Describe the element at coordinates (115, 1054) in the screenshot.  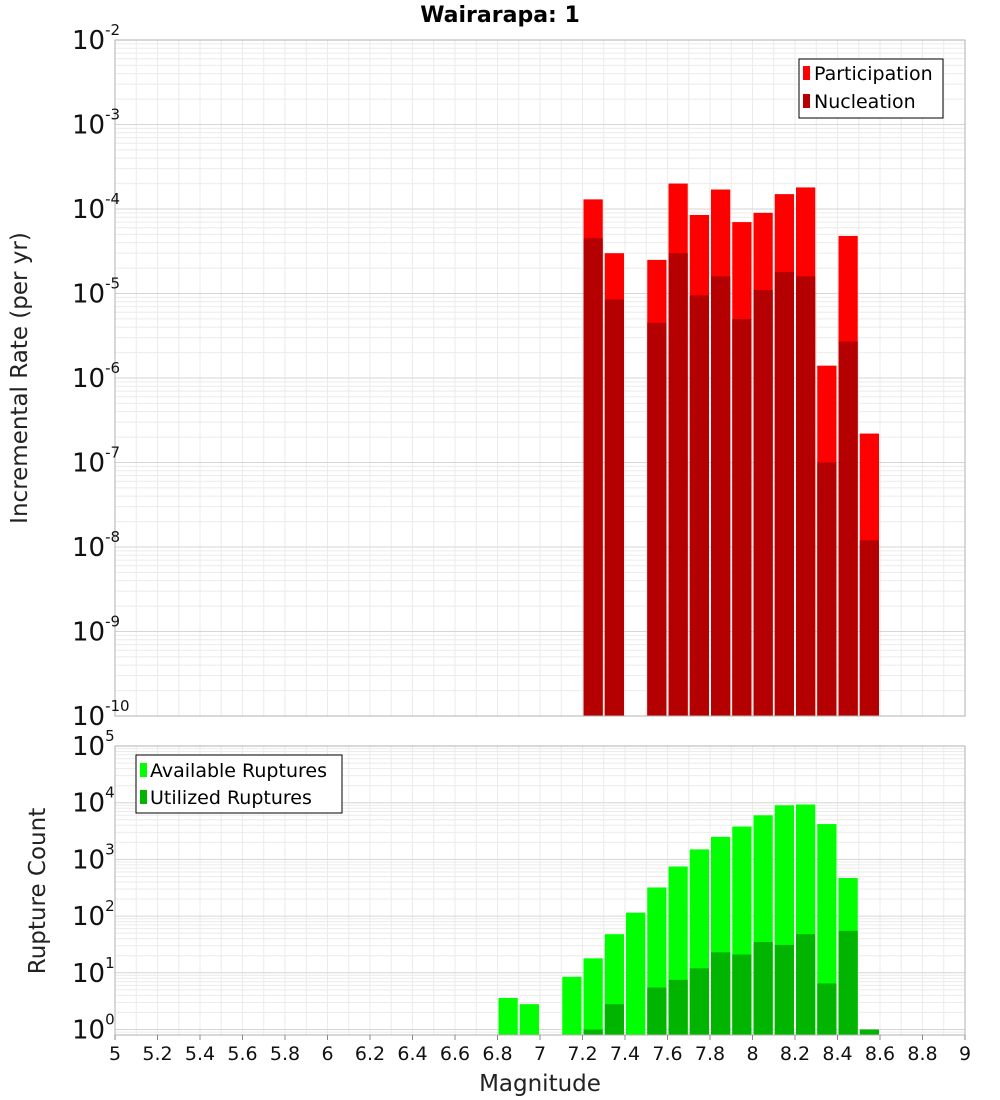
I see `x-tick-label: 5` at that location.